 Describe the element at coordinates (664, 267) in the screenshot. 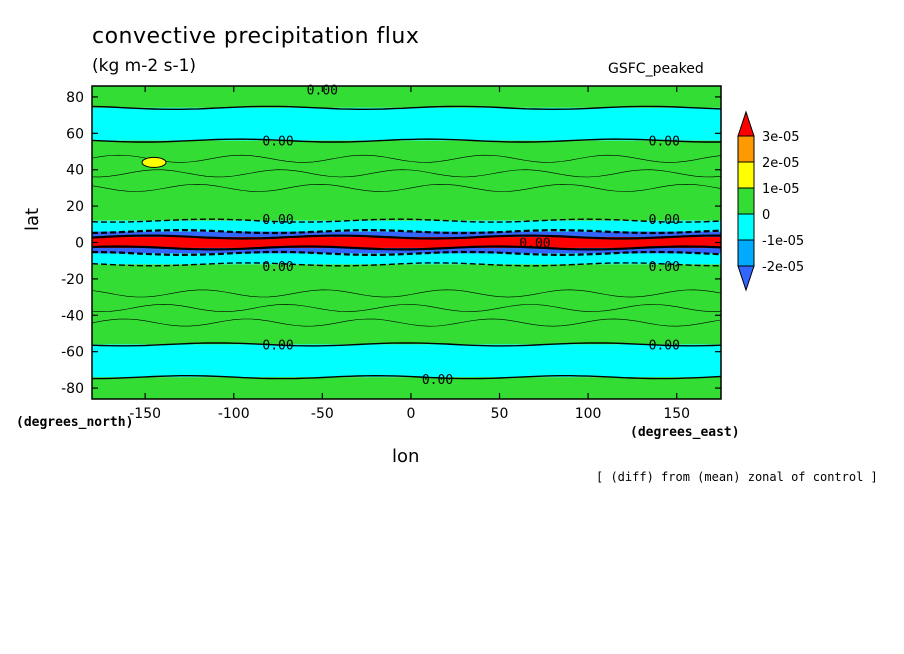

I see `contour-label-6: 0.00` at that location.